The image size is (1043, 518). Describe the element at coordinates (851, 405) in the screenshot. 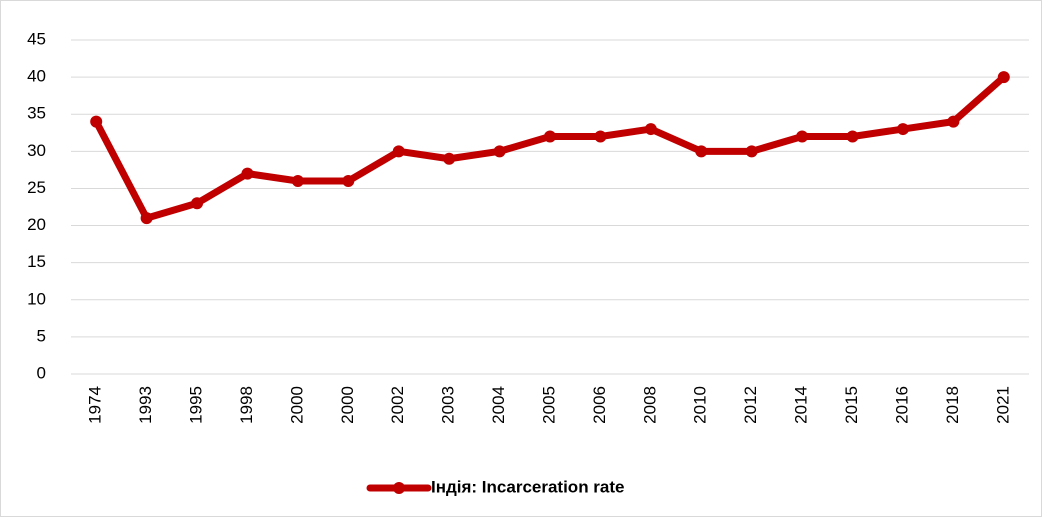

I see `x-tick-label: 2015` at that location.